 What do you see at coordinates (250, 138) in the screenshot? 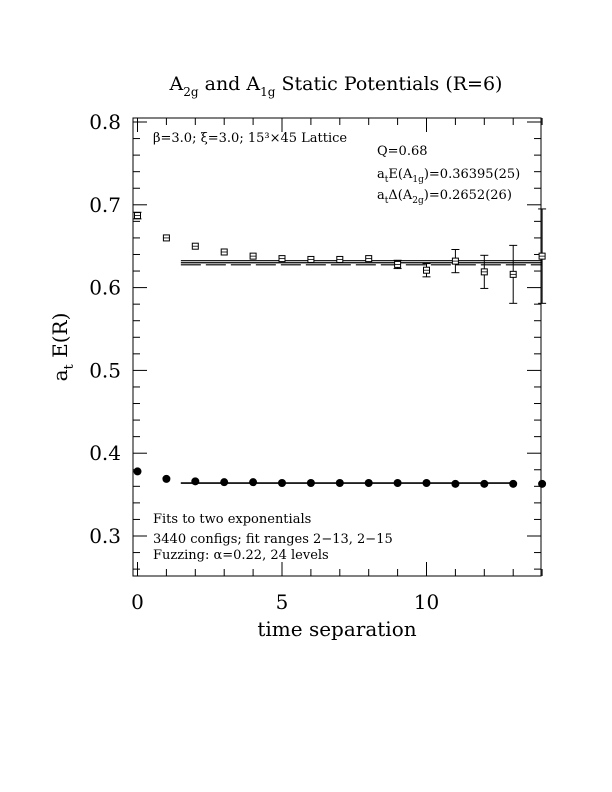
I see `lattice-annotation: β=3.0; ξ=3.0; 15³×45 Lattice` at bounding box center [250, 138].